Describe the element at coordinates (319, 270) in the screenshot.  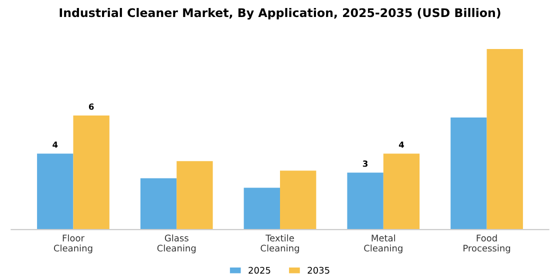
I see `legend-label: 2035` at that location.